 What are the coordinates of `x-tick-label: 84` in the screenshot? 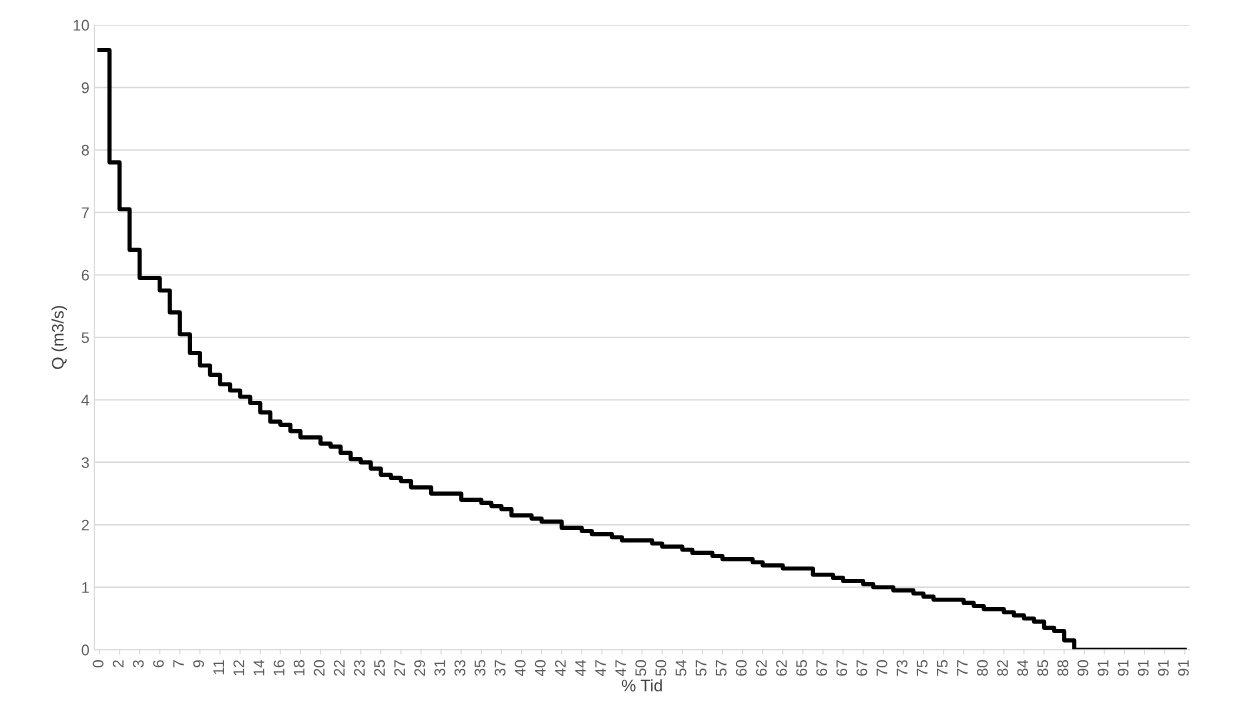 It's located at (1023, 667).